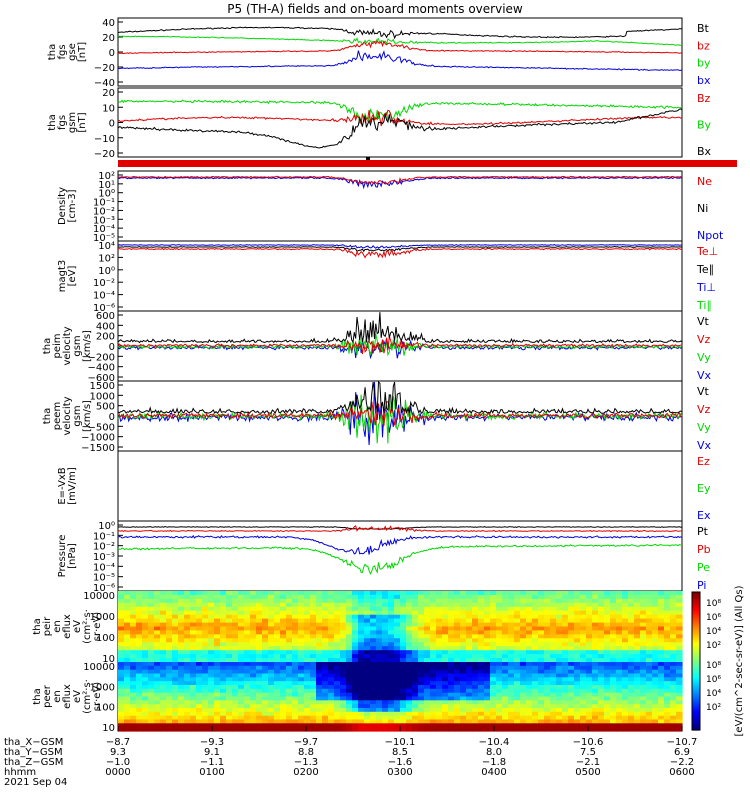 Image resolution: width=750 pixels, height=800 pixels. Describe the element at coordinates (67, 345) in the screenshot. I see `peim-velocity-ylabel: tha peim velocity gsm [km/s]` at that location.